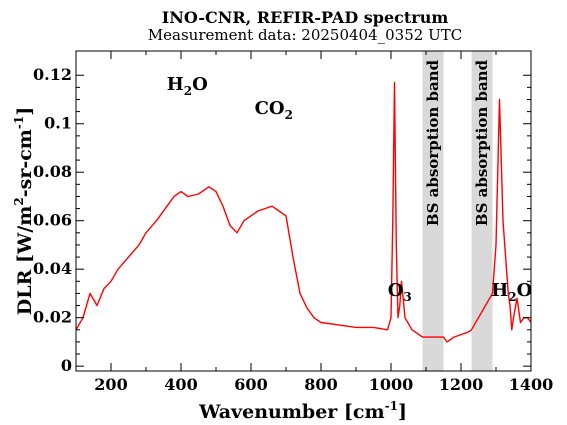 The height and width of the screenshot is (425, 567). What do you see at coordinates (531, 384) in the screenshot?
I see `x-tick-label: 1400` at bounding box center [531, 384].